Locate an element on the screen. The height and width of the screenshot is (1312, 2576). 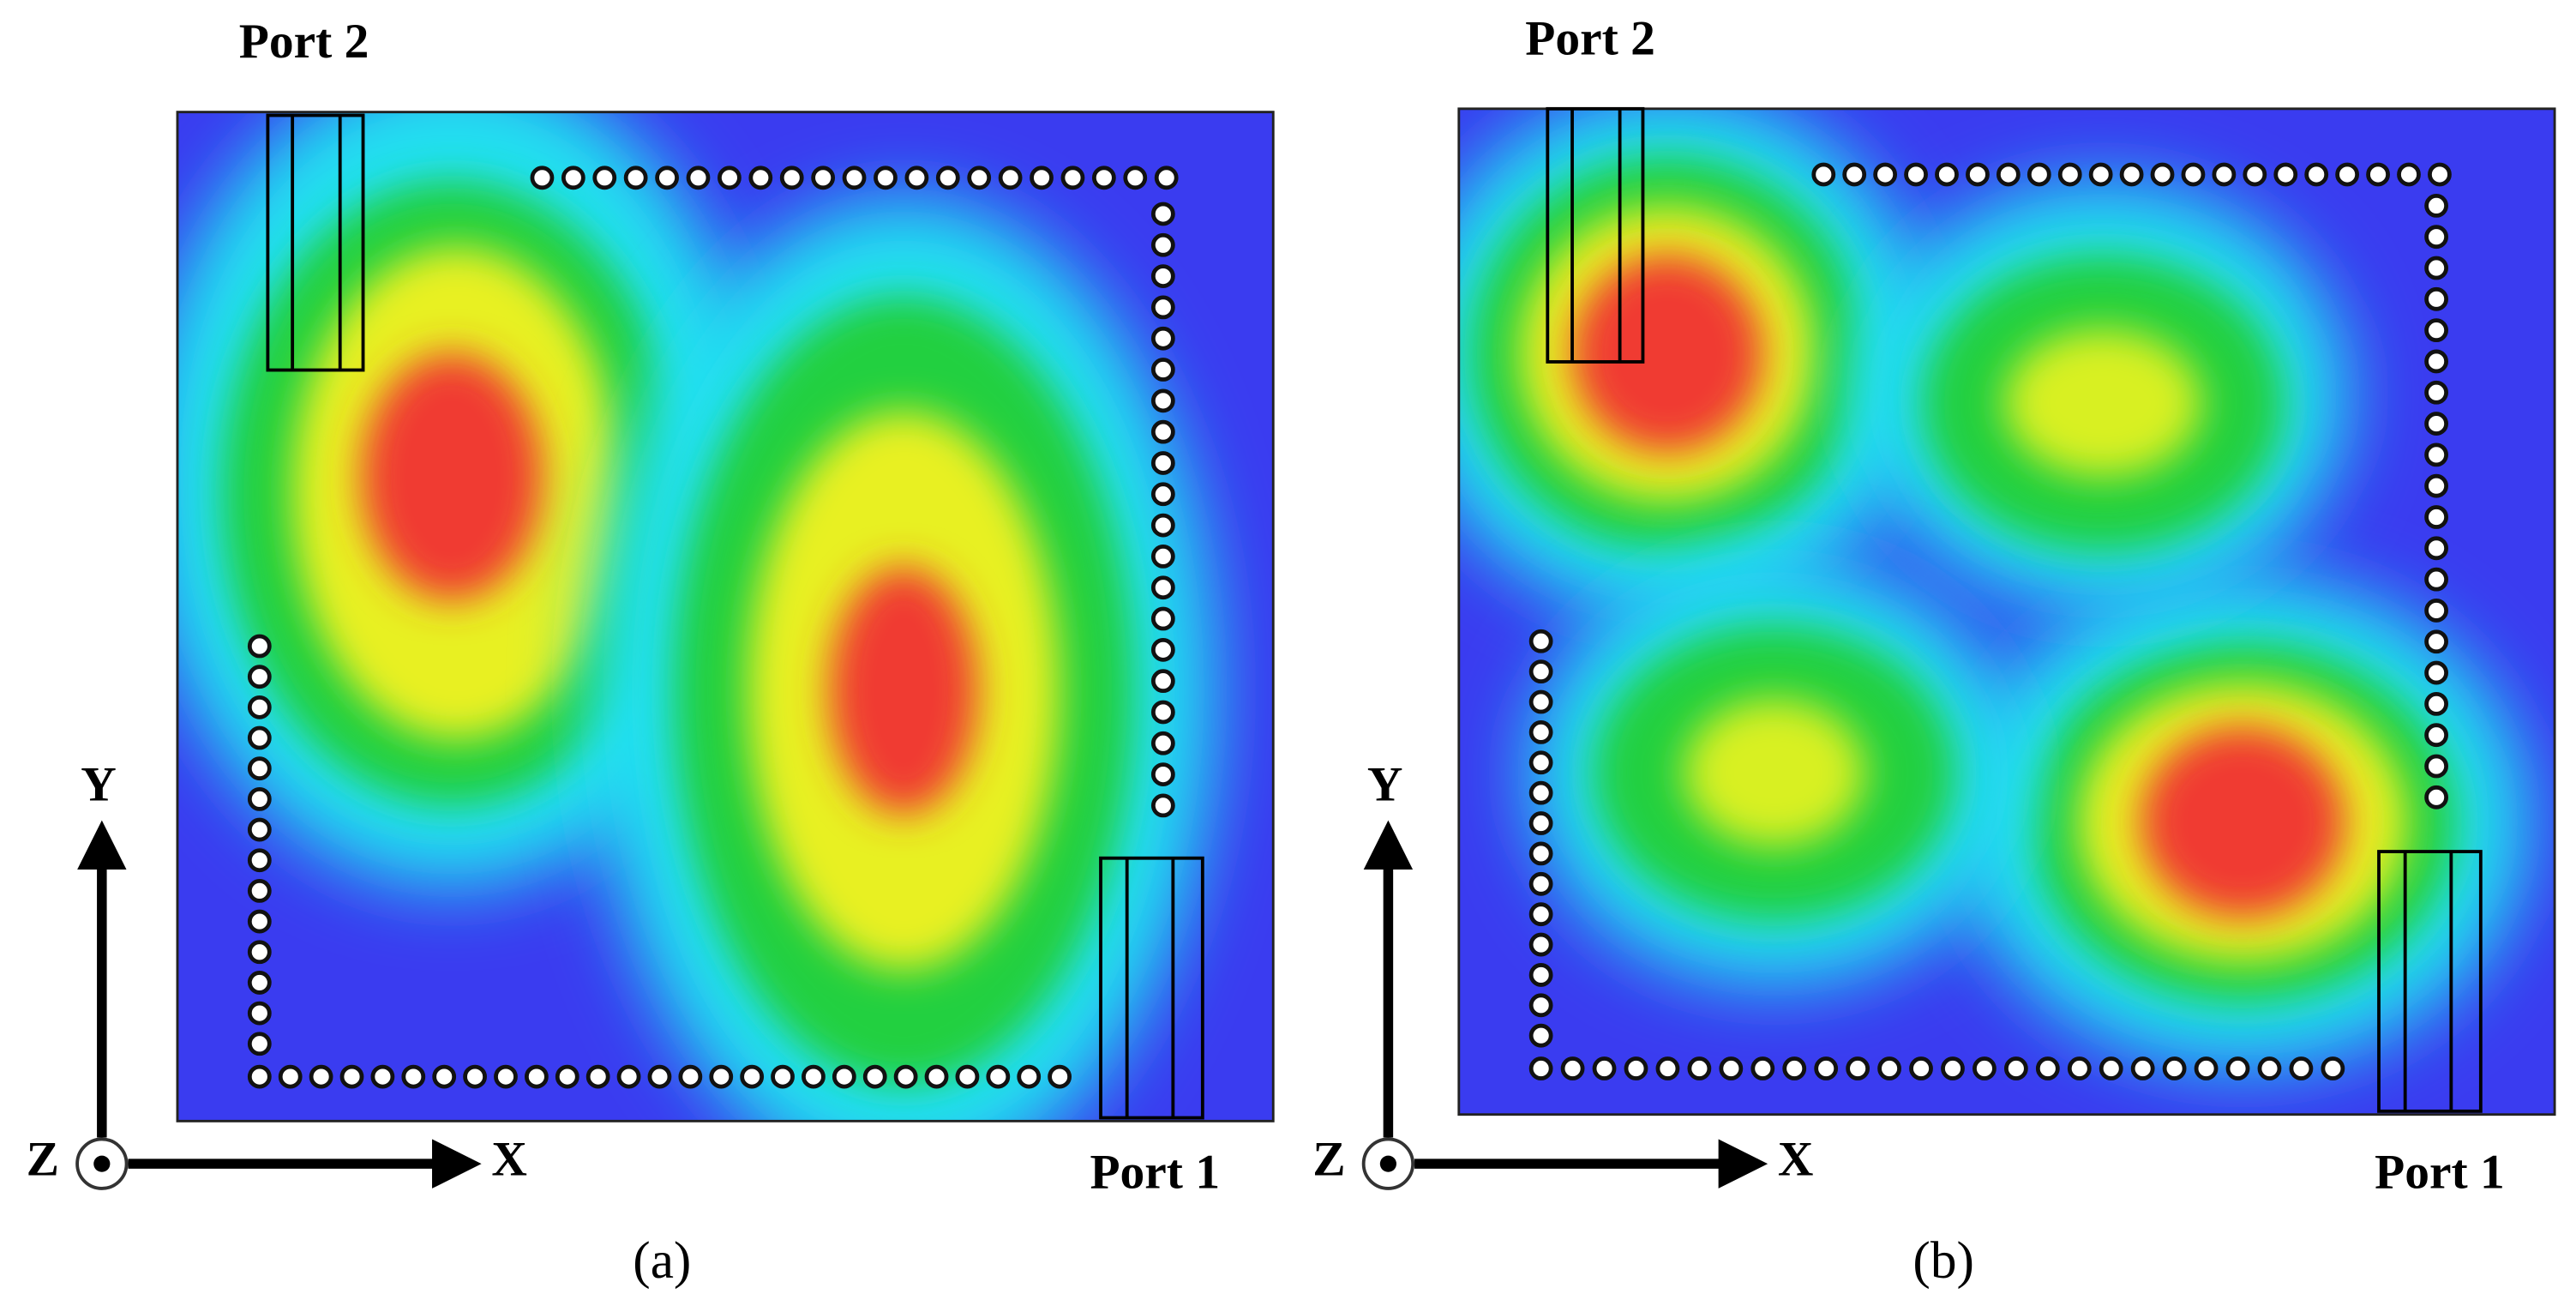
port-label: Port 1 is located at coordinates (2440, 1173).